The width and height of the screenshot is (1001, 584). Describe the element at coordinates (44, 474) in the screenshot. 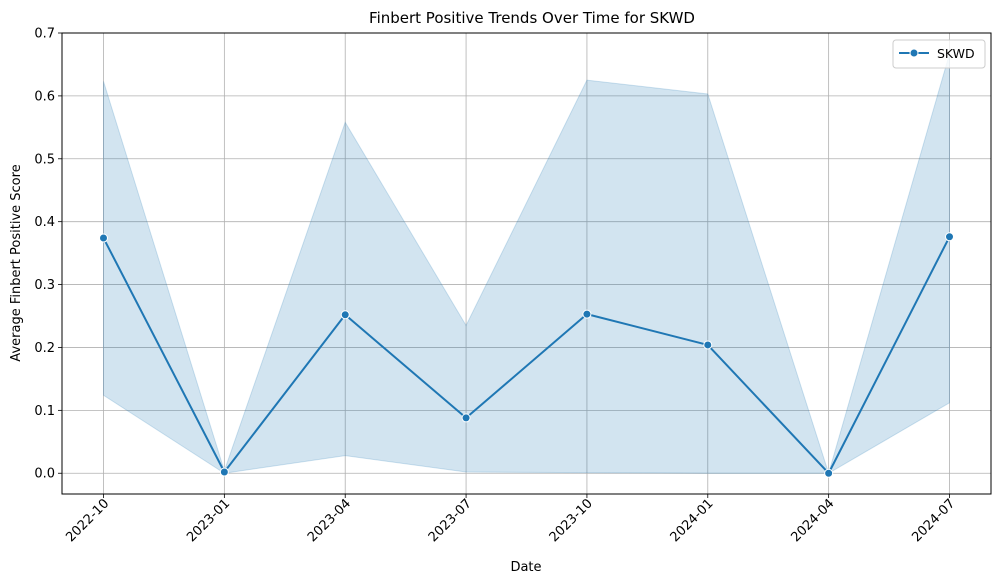

I see `y-tick-label: 0.0` at that location.